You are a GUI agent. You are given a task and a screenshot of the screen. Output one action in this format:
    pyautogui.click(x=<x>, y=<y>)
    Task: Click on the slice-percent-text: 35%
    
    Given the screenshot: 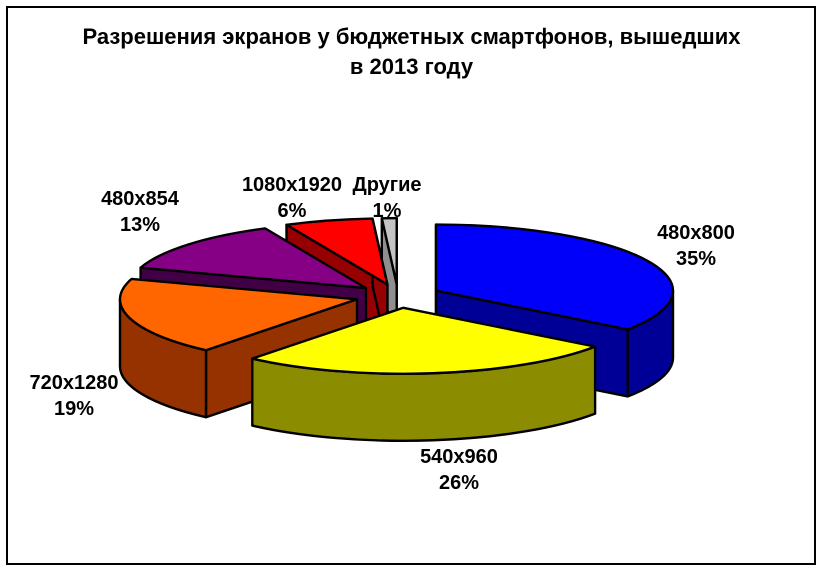 What is the action you would take?
    pyautogui.click(x=696, y=259)
    